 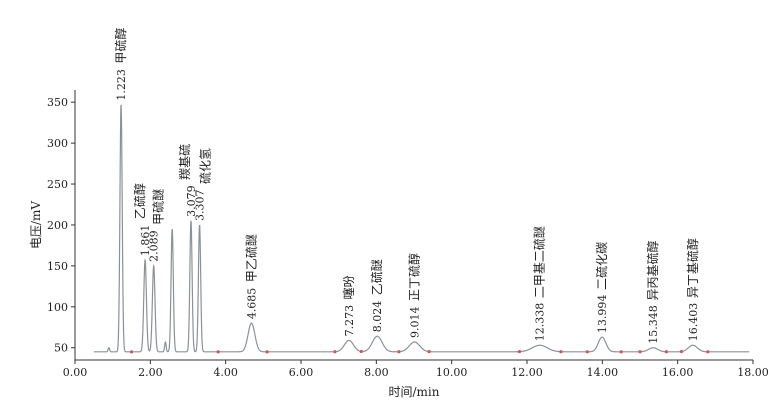 What do you see at coordinates (158, 207) in the screenshot?
I see `peak-compound-label: 甲硫醚` at bounding box center [158, 207].